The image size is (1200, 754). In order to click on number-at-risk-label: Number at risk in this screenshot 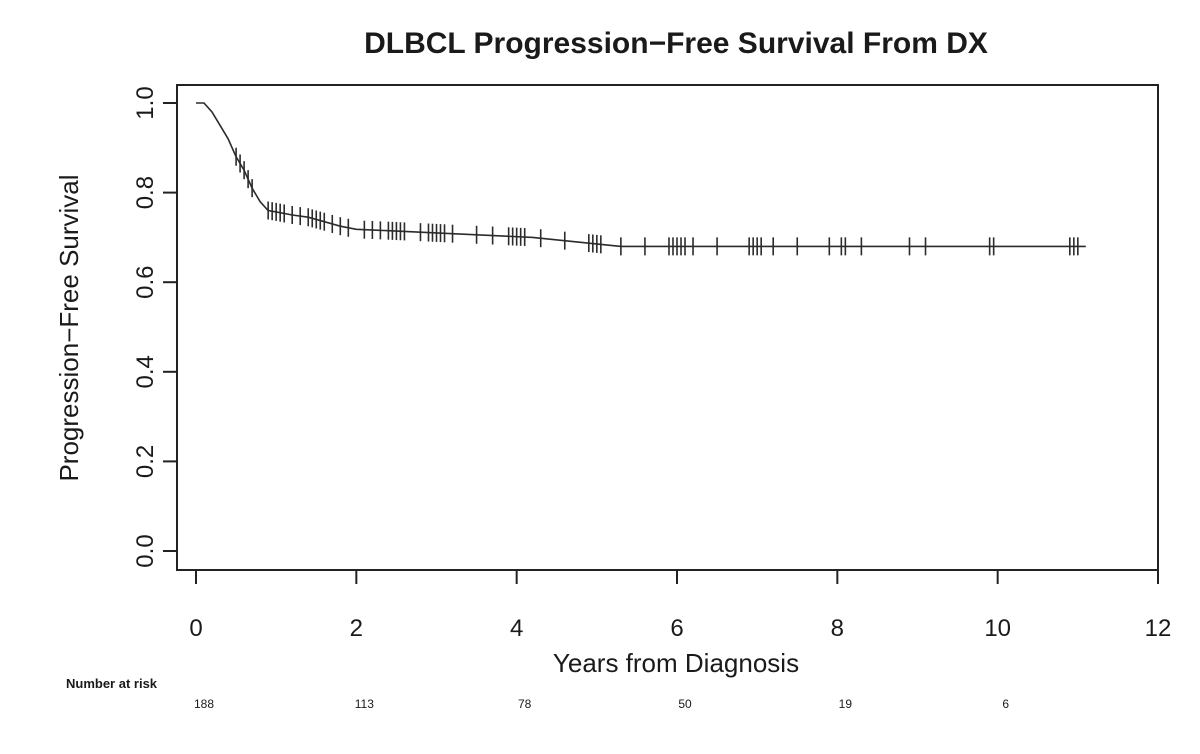, I will do `click(112, 683)`.